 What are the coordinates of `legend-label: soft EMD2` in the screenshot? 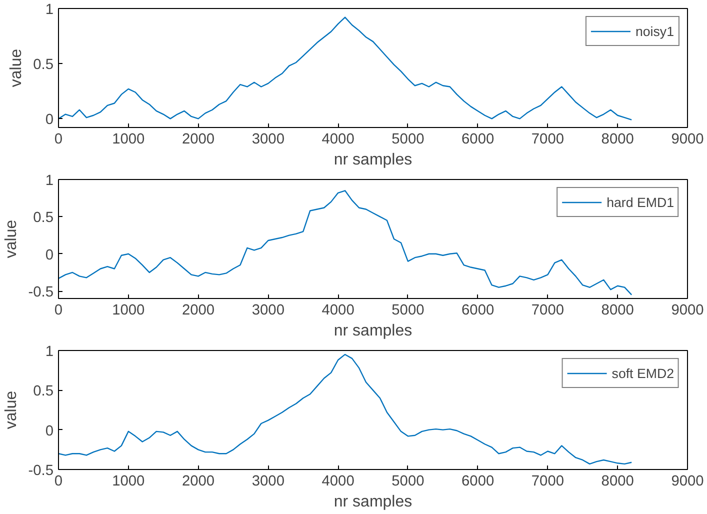 It's located at (643, 373).